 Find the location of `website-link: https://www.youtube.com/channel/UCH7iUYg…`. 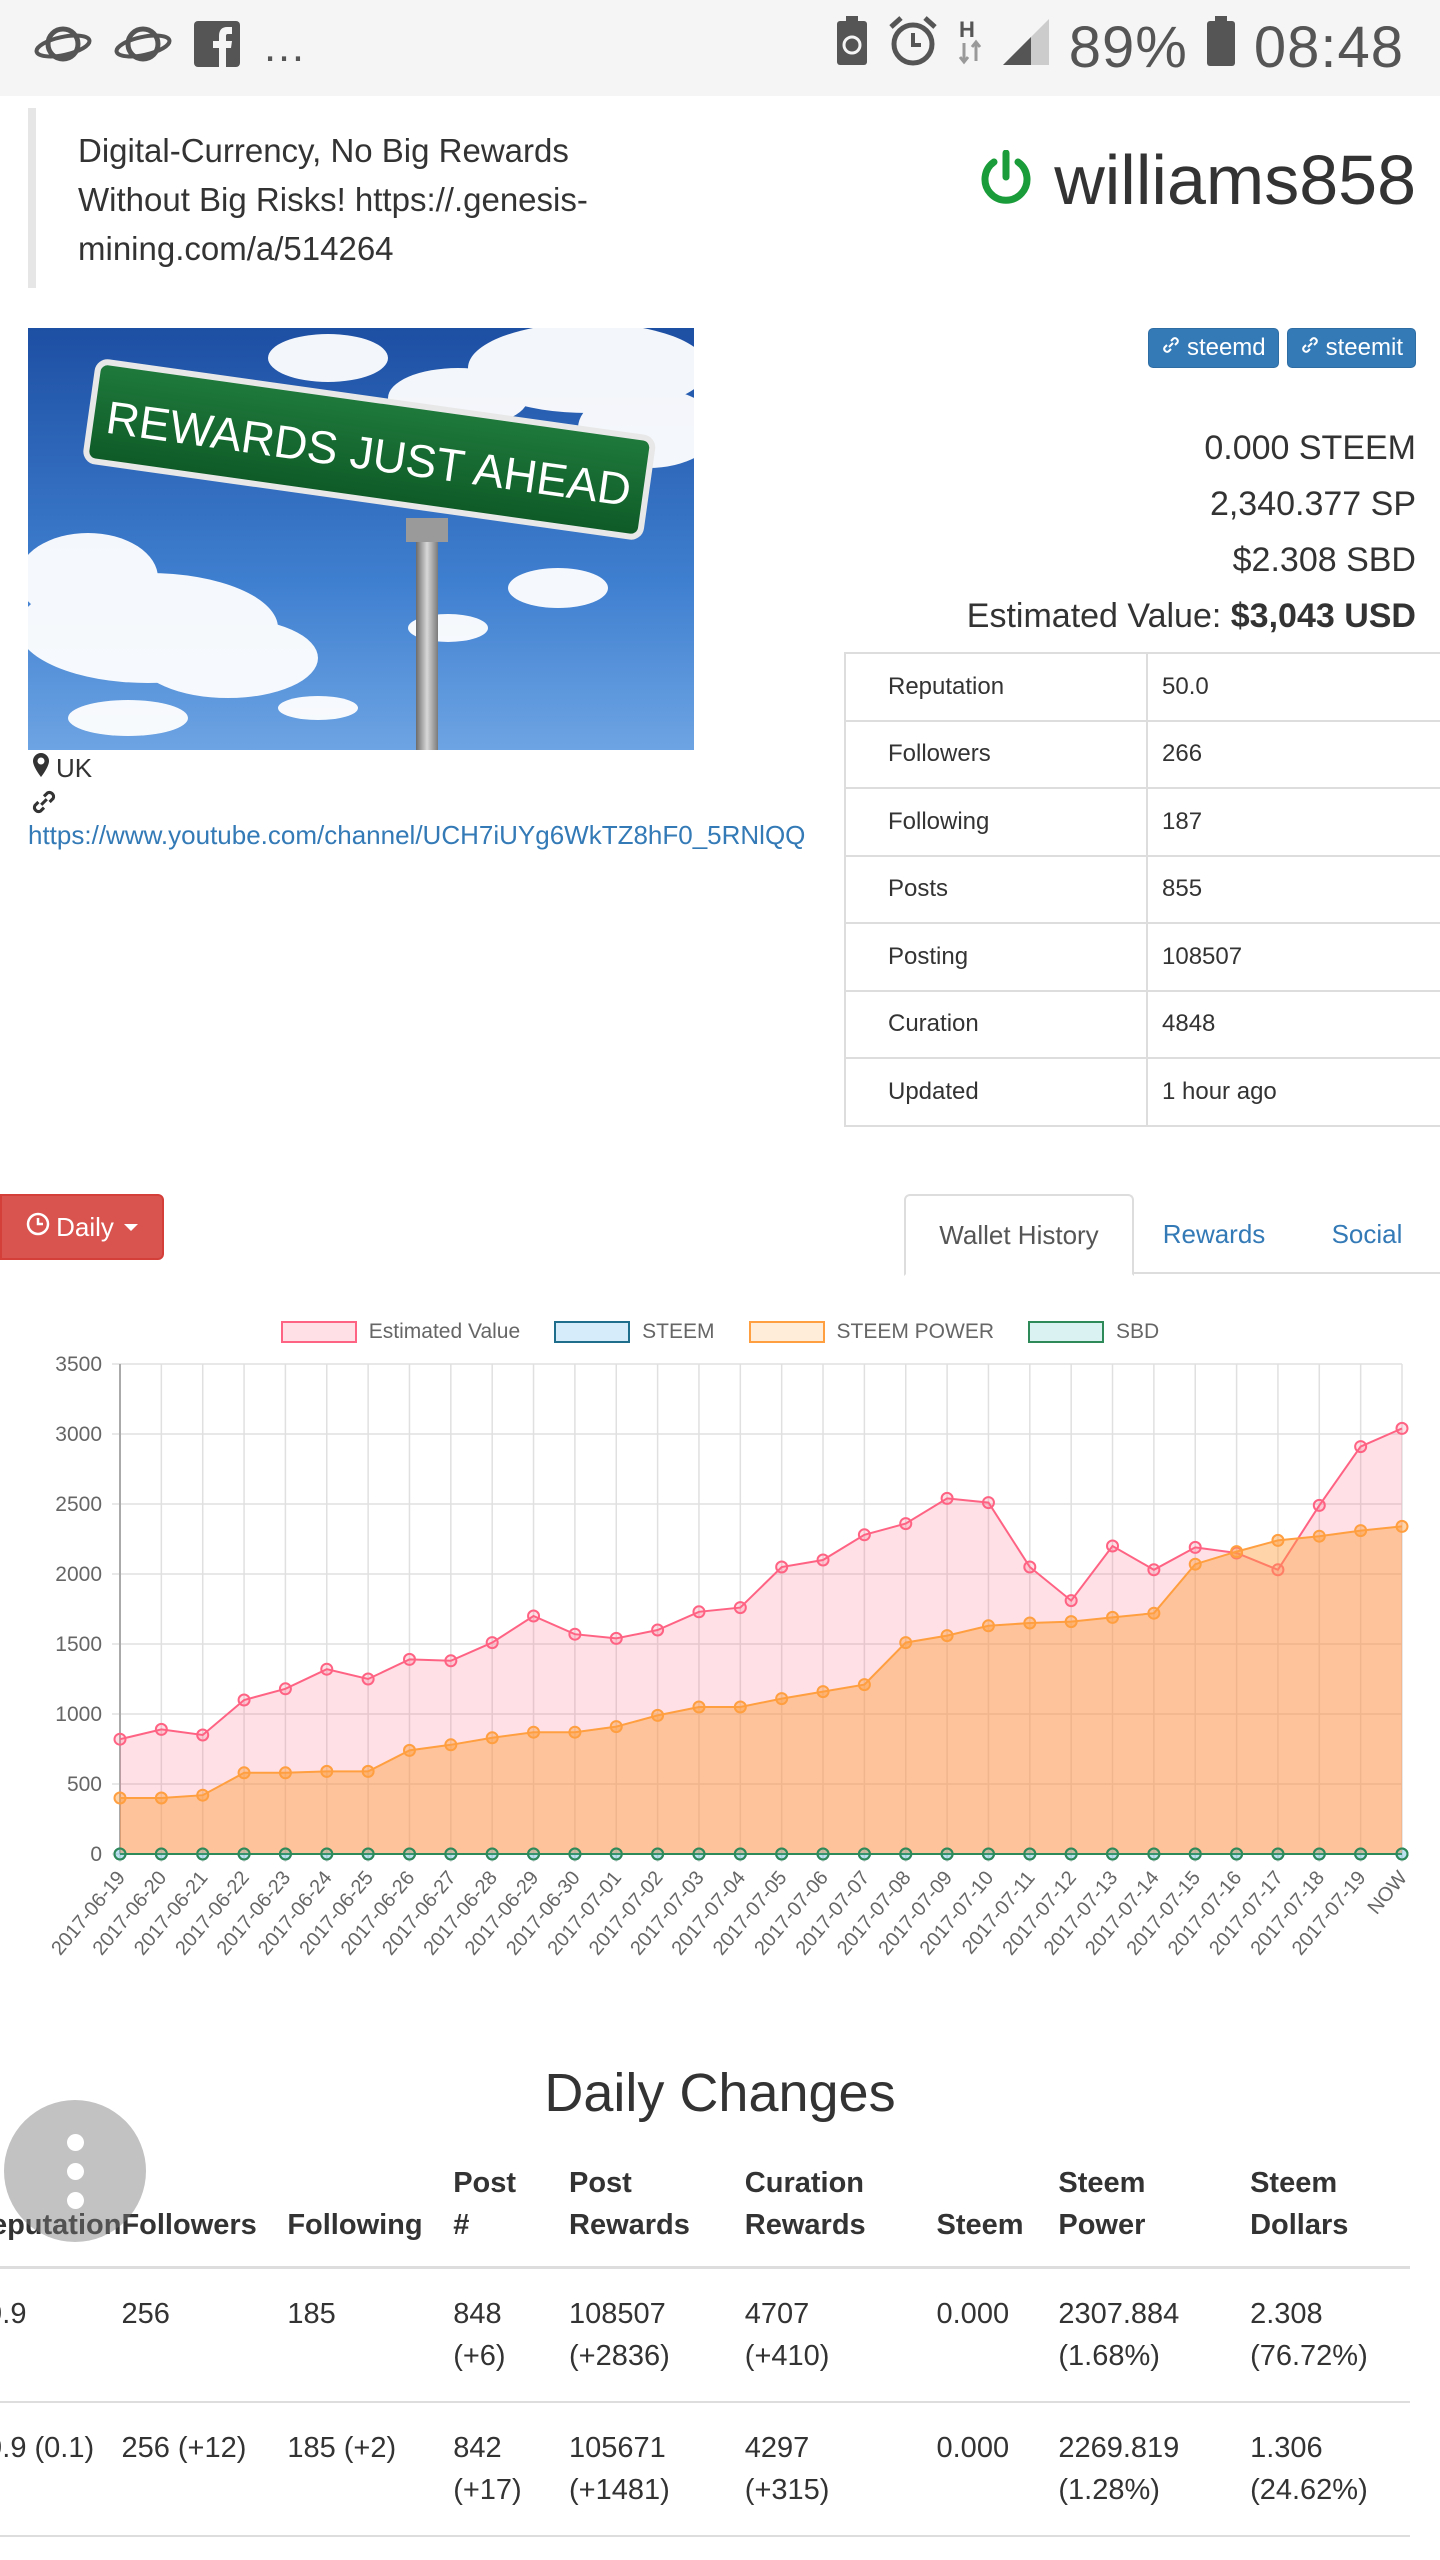

website-link: https://www.youtube.com/channel/UCH7iUYg… is located at coordinates (417, 835).